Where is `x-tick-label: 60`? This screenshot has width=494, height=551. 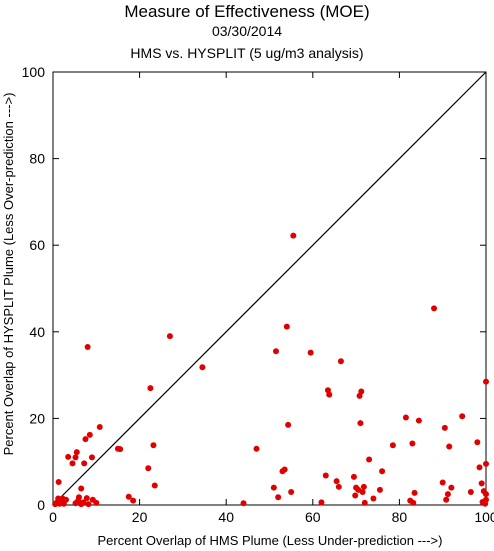
x-tick-label: 60 is located at coordinates (313, 517).